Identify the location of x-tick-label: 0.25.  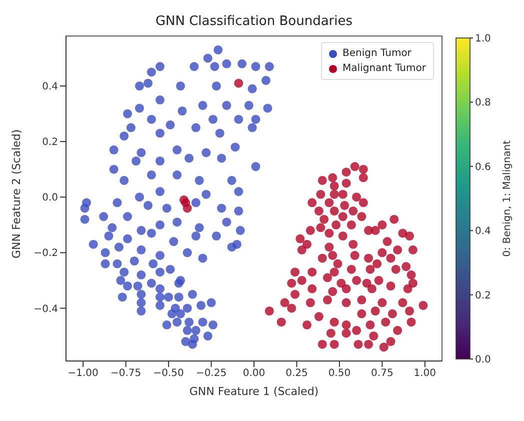
(297, 374).